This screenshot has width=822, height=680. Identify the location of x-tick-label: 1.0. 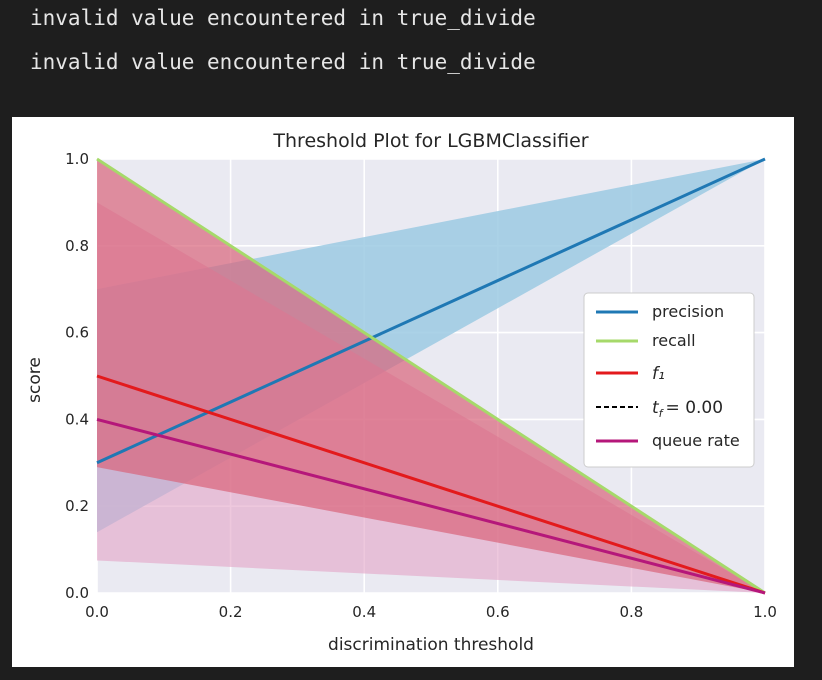
(765, 612).